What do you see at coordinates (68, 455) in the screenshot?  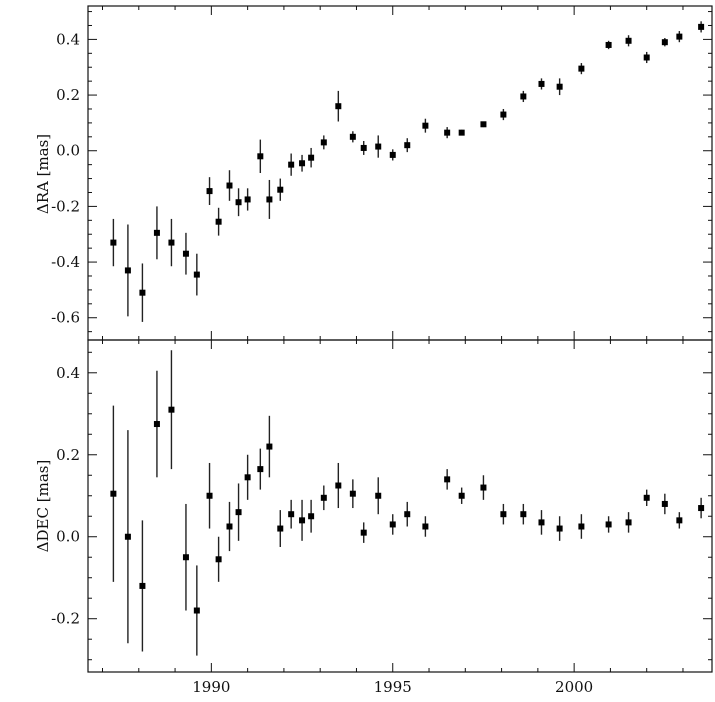 I see `dec-y-tick-label: 0.2` at bounding box center [68, 455].